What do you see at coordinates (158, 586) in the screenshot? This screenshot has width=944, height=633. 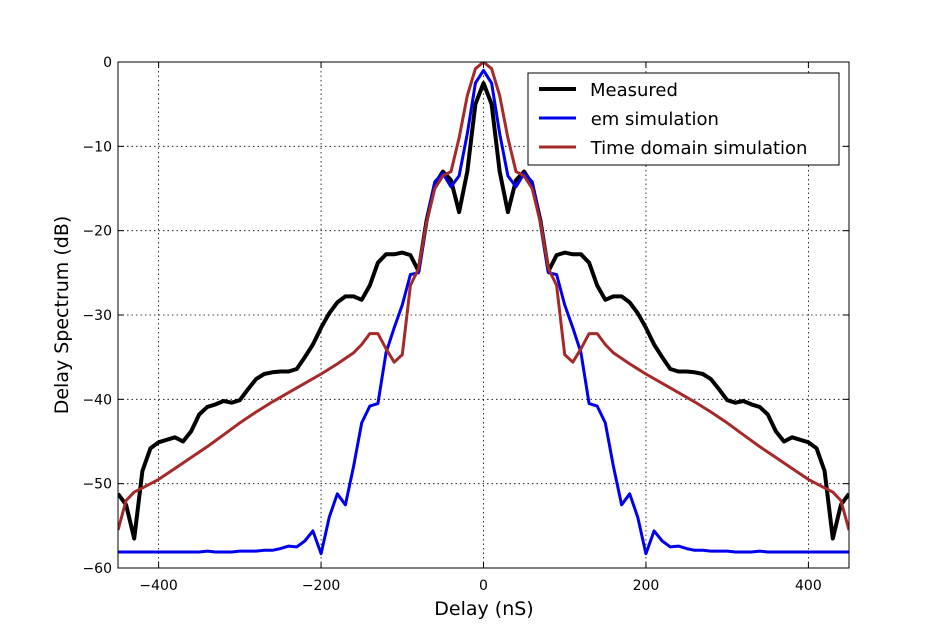 I see `x-tick-label: −400` at bounding box center [158, 586].